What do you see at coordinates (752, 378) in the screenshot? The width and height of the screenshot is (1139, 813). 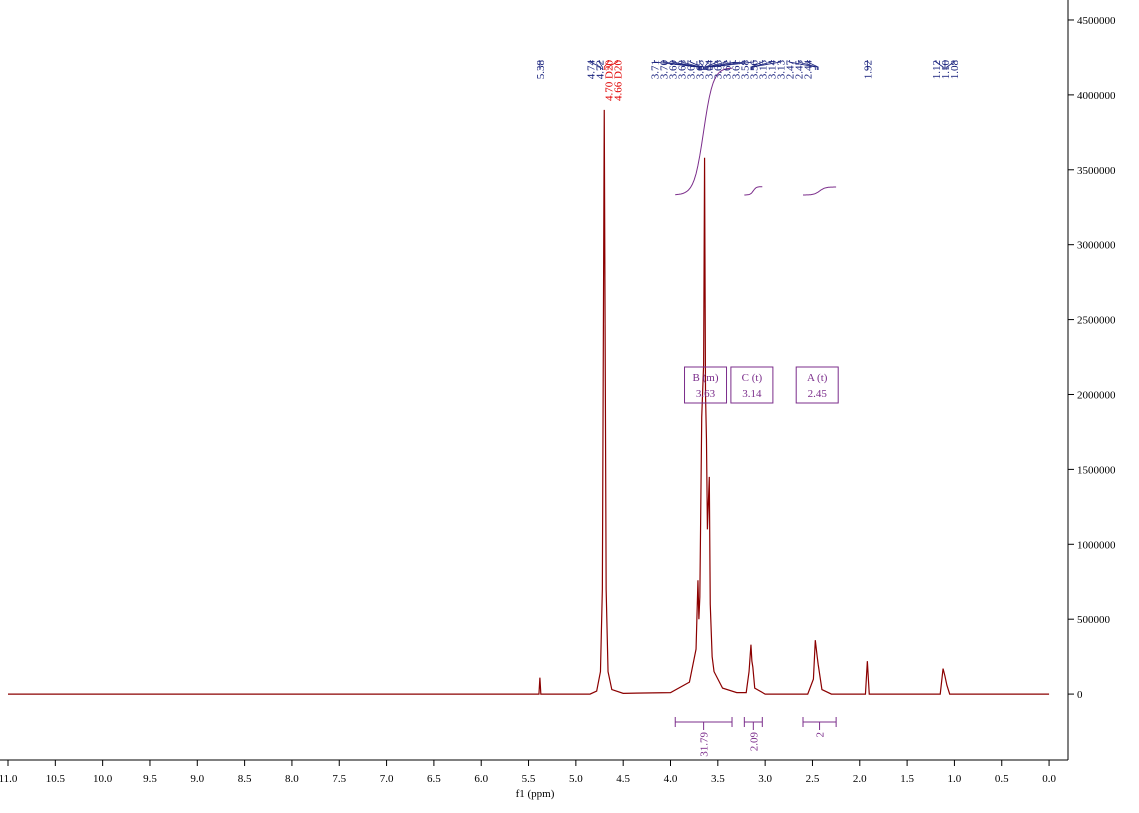 I see `multiplet-label: C (t)` at bounding box center [752, 378].